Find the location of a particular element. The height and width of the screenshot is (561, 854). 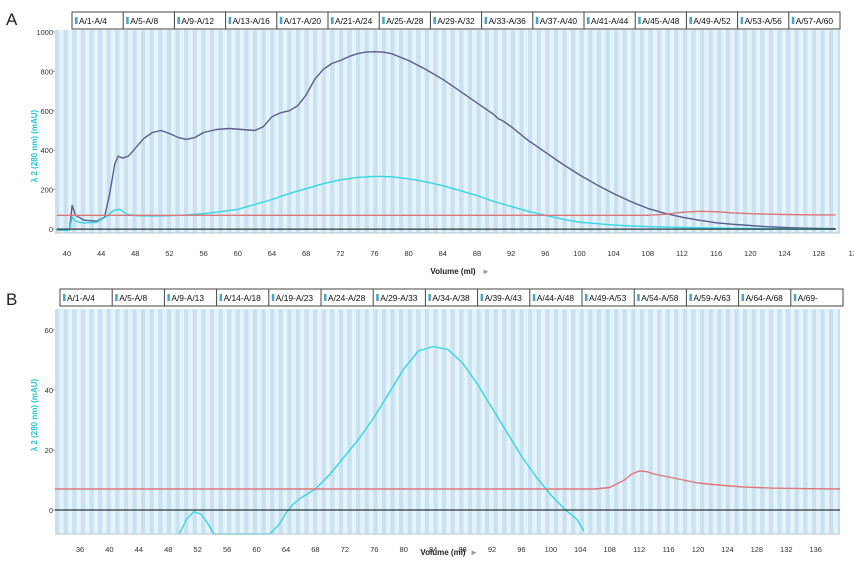

fraction-label: A/41-A/44 is located at coordinates (610, 21).